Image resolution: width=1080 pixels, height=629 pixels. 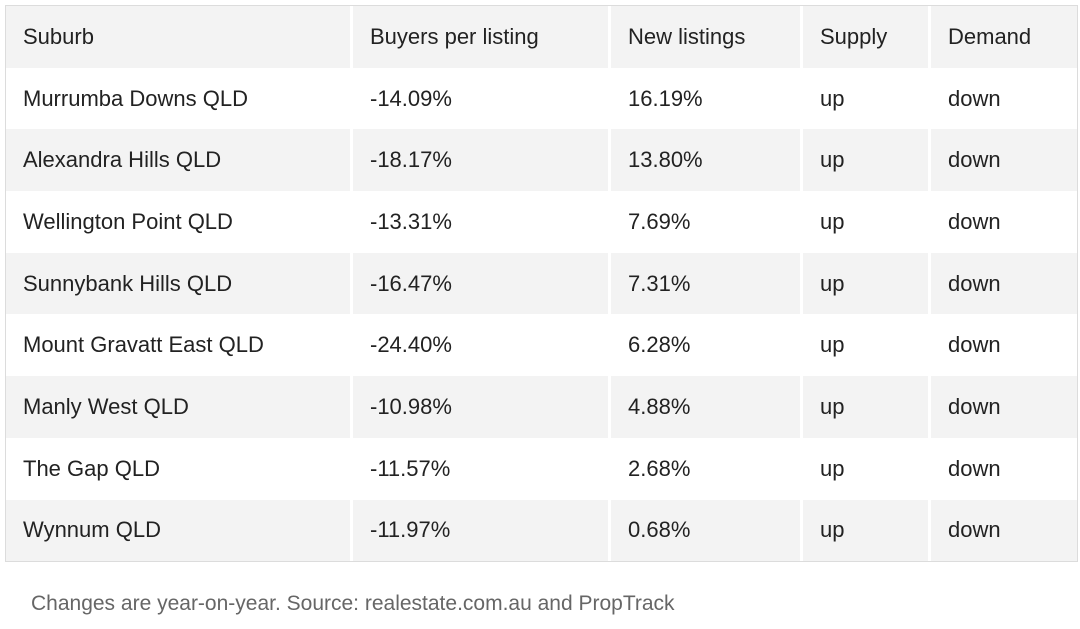 What do you see at coordinates (179, 222) in the screenshot?
I see `cell-suburb: Wellington Point QLD` at bounding box center [179, 222].